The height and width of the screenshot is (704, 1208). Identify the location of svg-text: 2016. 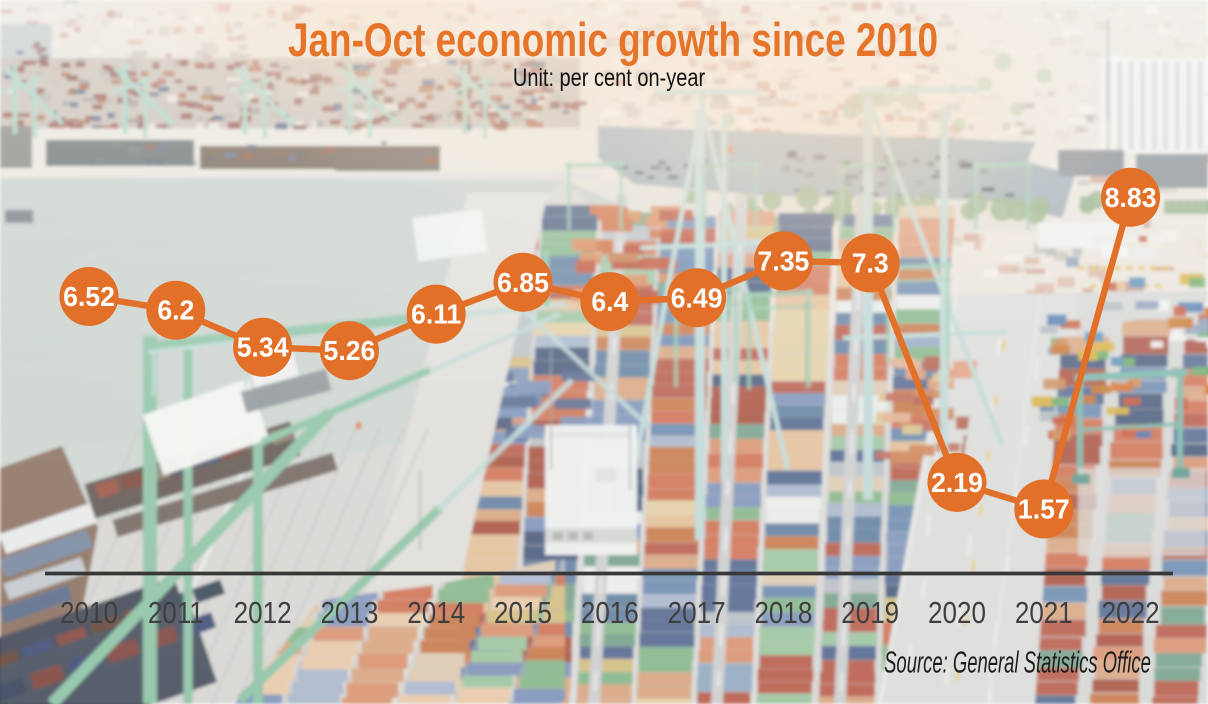
(610, 613).